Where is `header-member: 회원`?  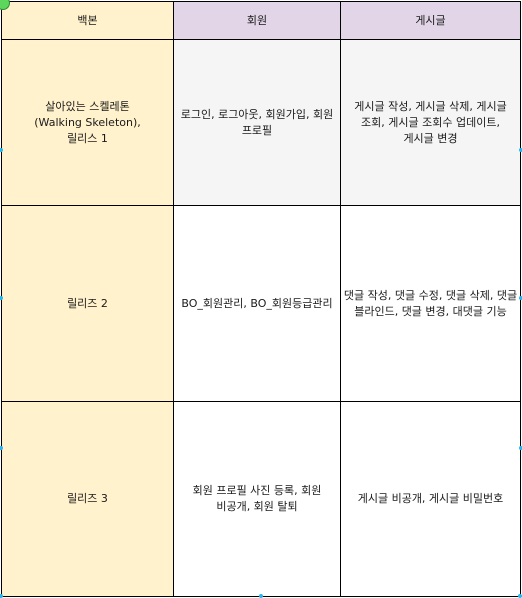
header-member: 회원 is located at coordinates (257, 20).